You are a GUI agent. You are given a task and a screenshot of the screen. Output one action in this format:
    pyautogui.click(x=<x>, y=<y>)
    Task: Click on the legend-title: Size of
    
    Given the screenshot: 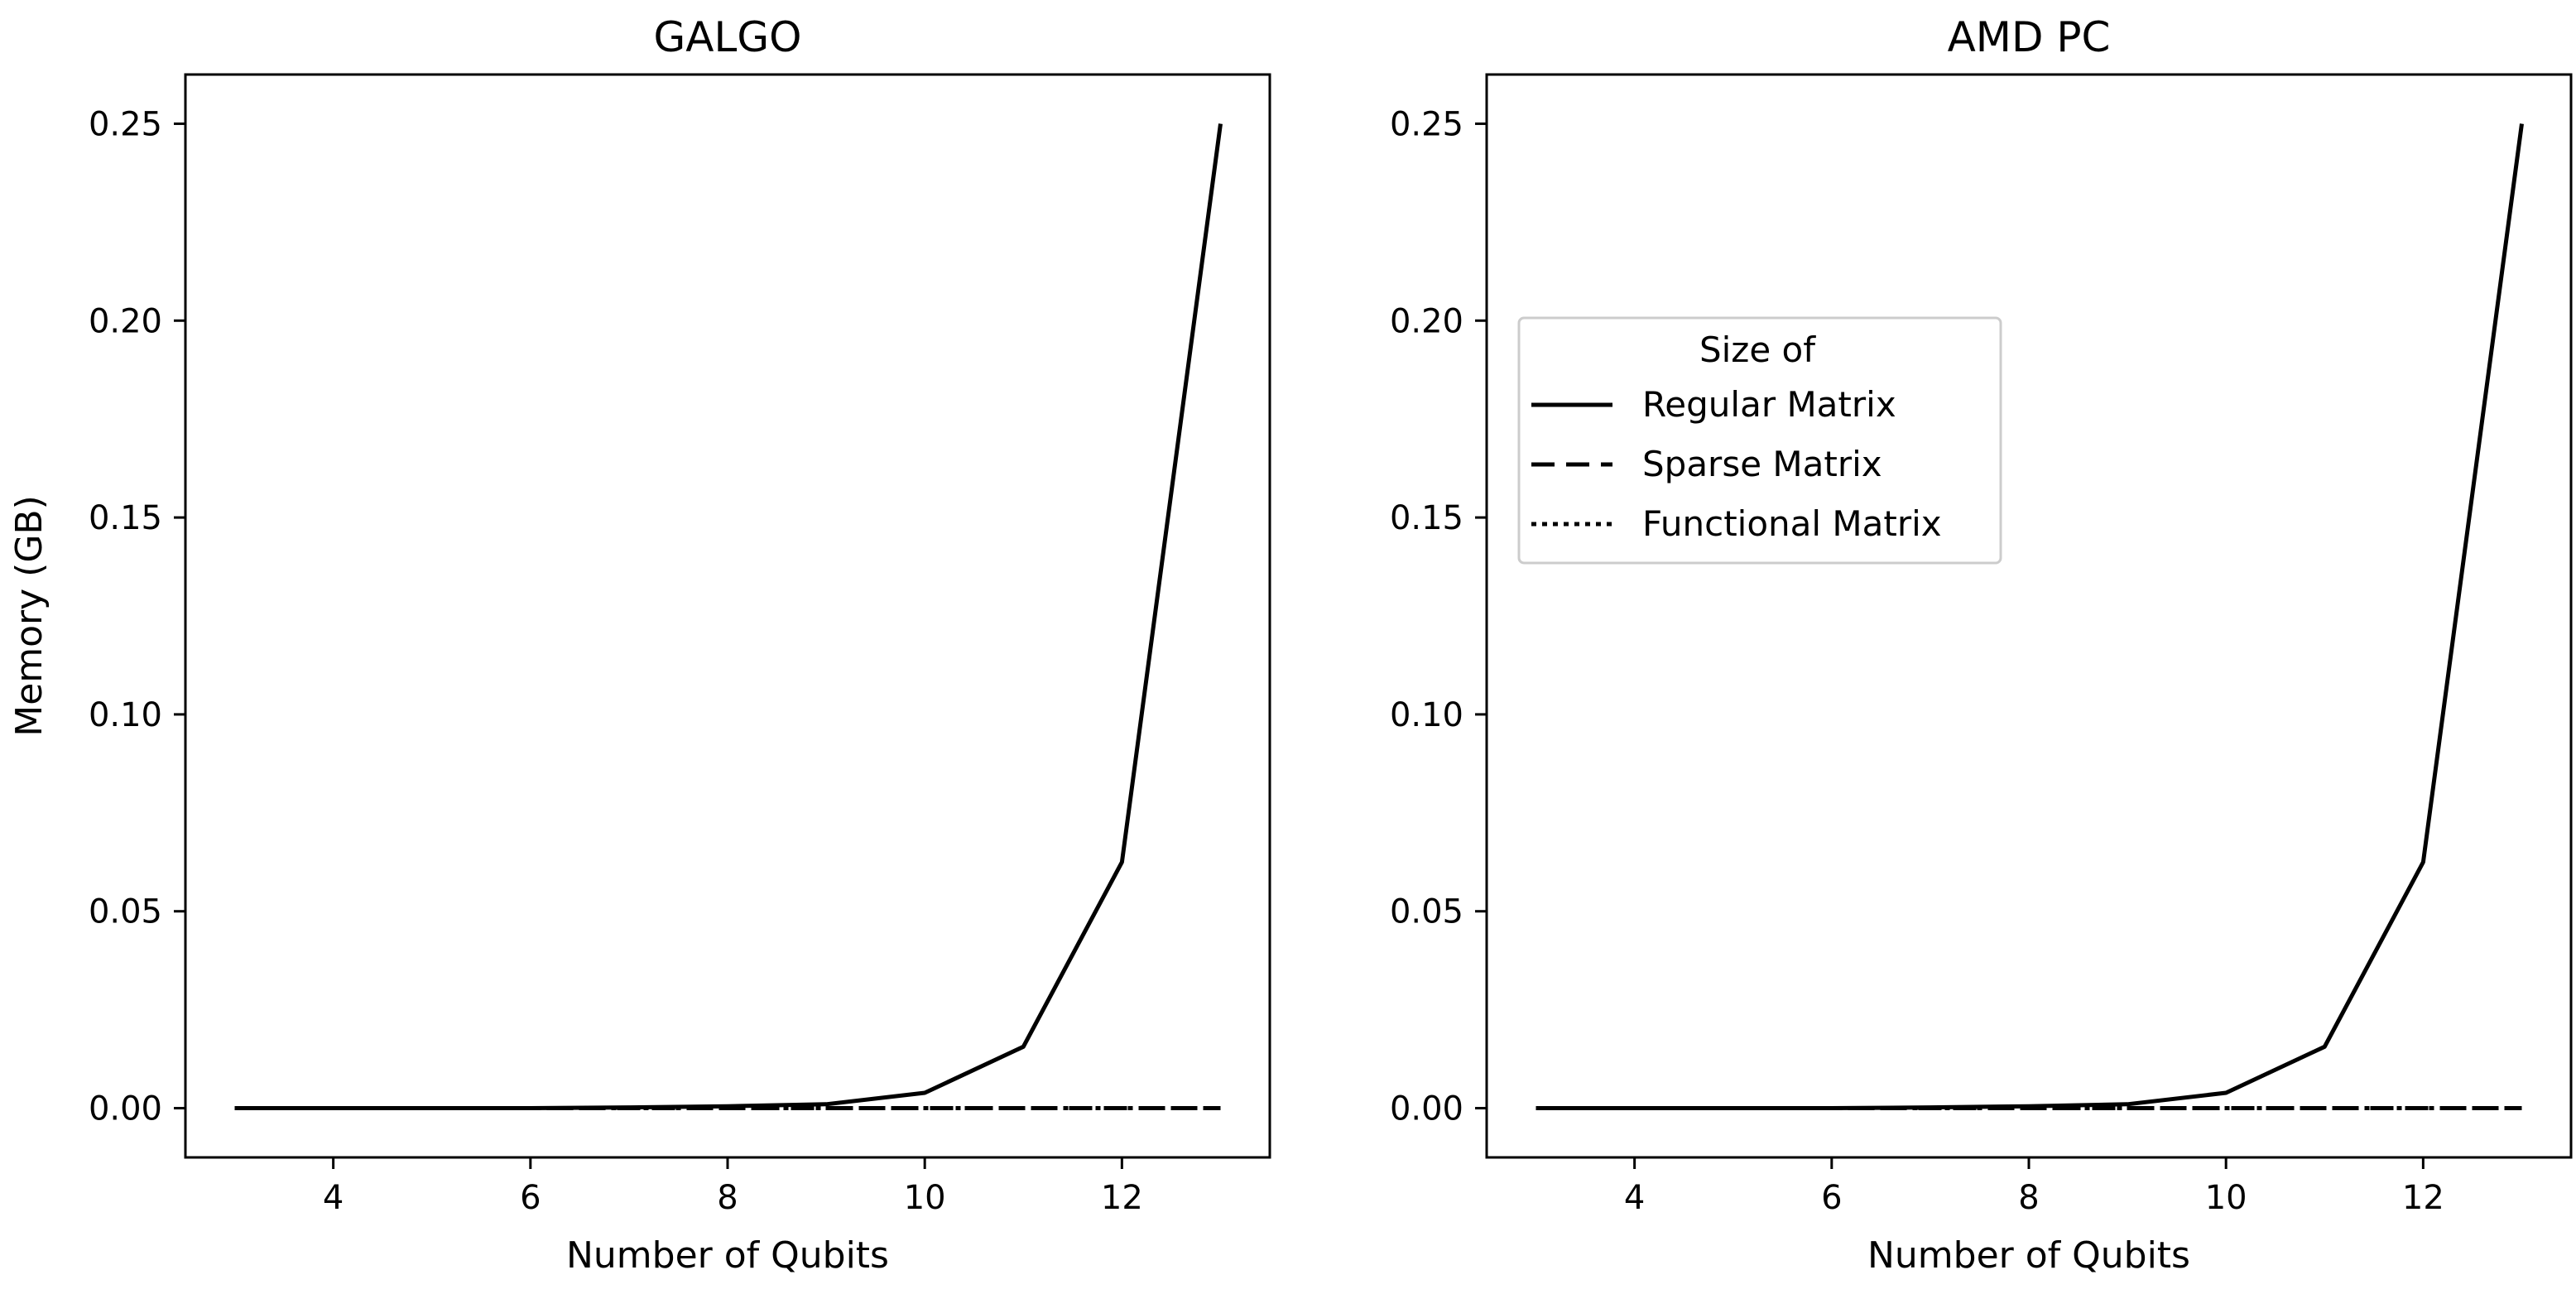 What is the action you would take?
    pyautogui.click(x=1757, y=350)
    